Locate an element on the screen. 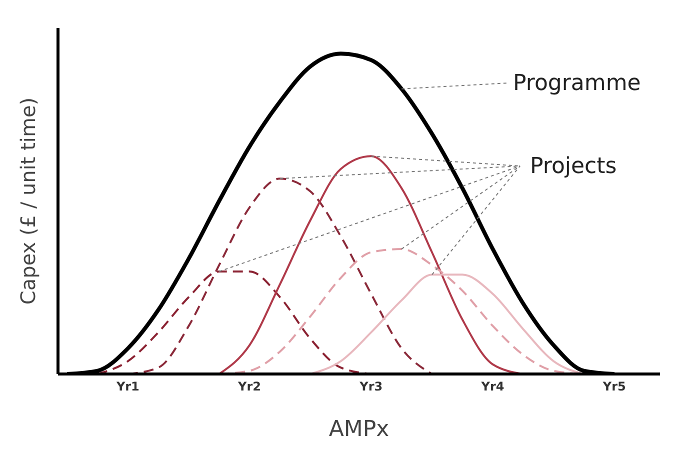 The width and height of the screenshot is (688, 462). x-tick-label: Yr4 is located at coordinates (492, 387).